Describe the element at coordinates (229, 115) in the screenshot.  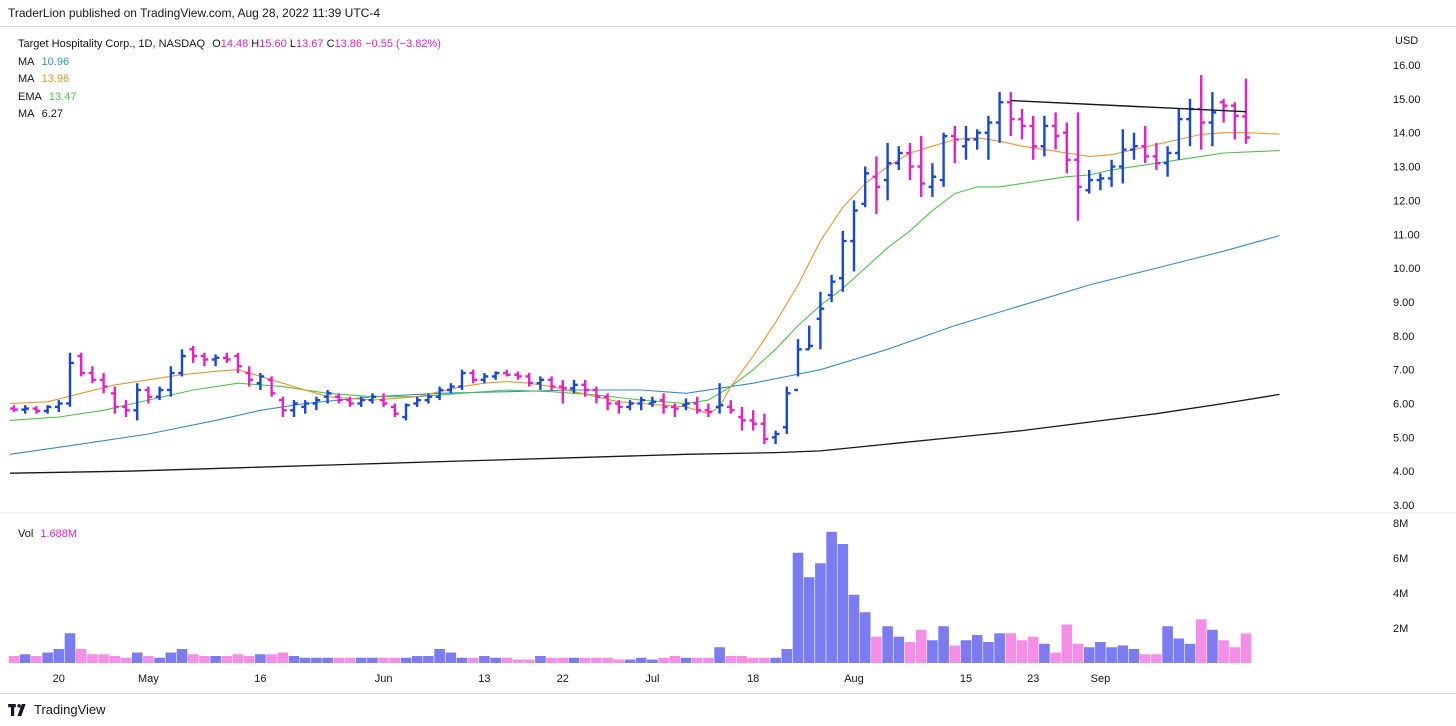
I see `indicator-row-ma3: MA 6.27` at that location.